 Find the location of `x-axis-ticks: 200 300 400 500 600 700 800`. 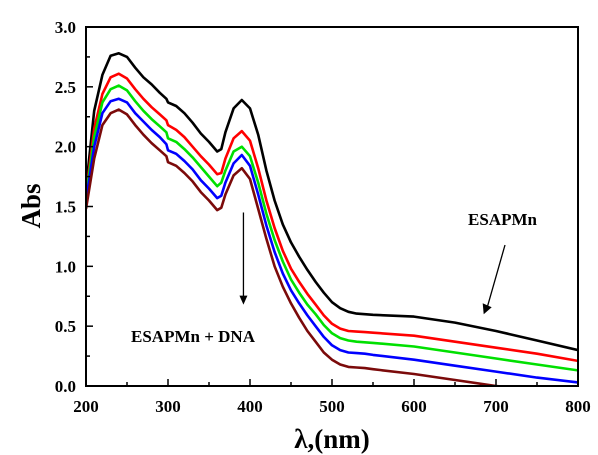

x-axis-ticks: 200 300 400 500 600 700 800 is located at coordinates (332, 397).